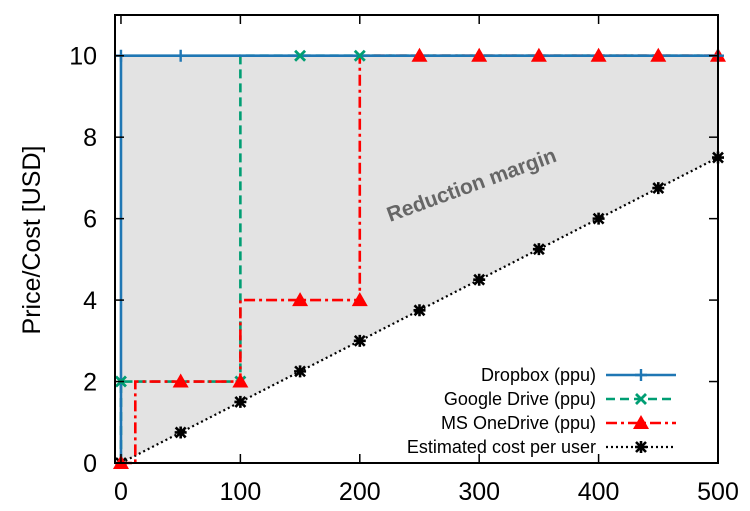 The width and height of the screenshot is (750, 511). What do you see at coordinates (599, 492) in the screenshot?
I see `x-tick-label-4: 400` at bounding box center [599, 492].